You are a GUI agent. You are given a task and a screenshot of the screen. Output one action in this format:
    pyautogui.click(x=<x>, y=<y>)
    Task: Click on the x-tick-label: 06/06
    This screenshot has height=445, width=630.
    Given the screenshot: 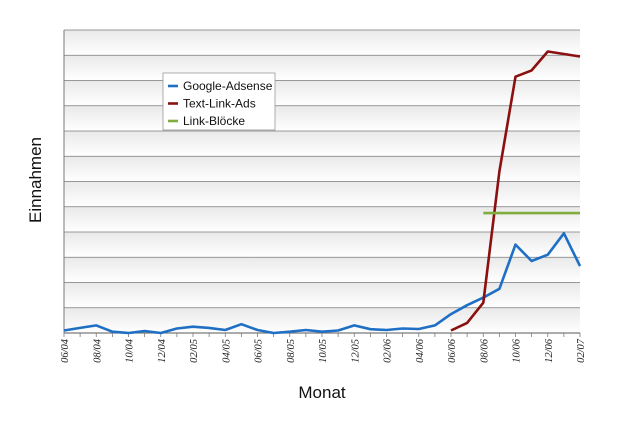 What is the action you would take?
    pyautogui.click(x=452, y=350)
    